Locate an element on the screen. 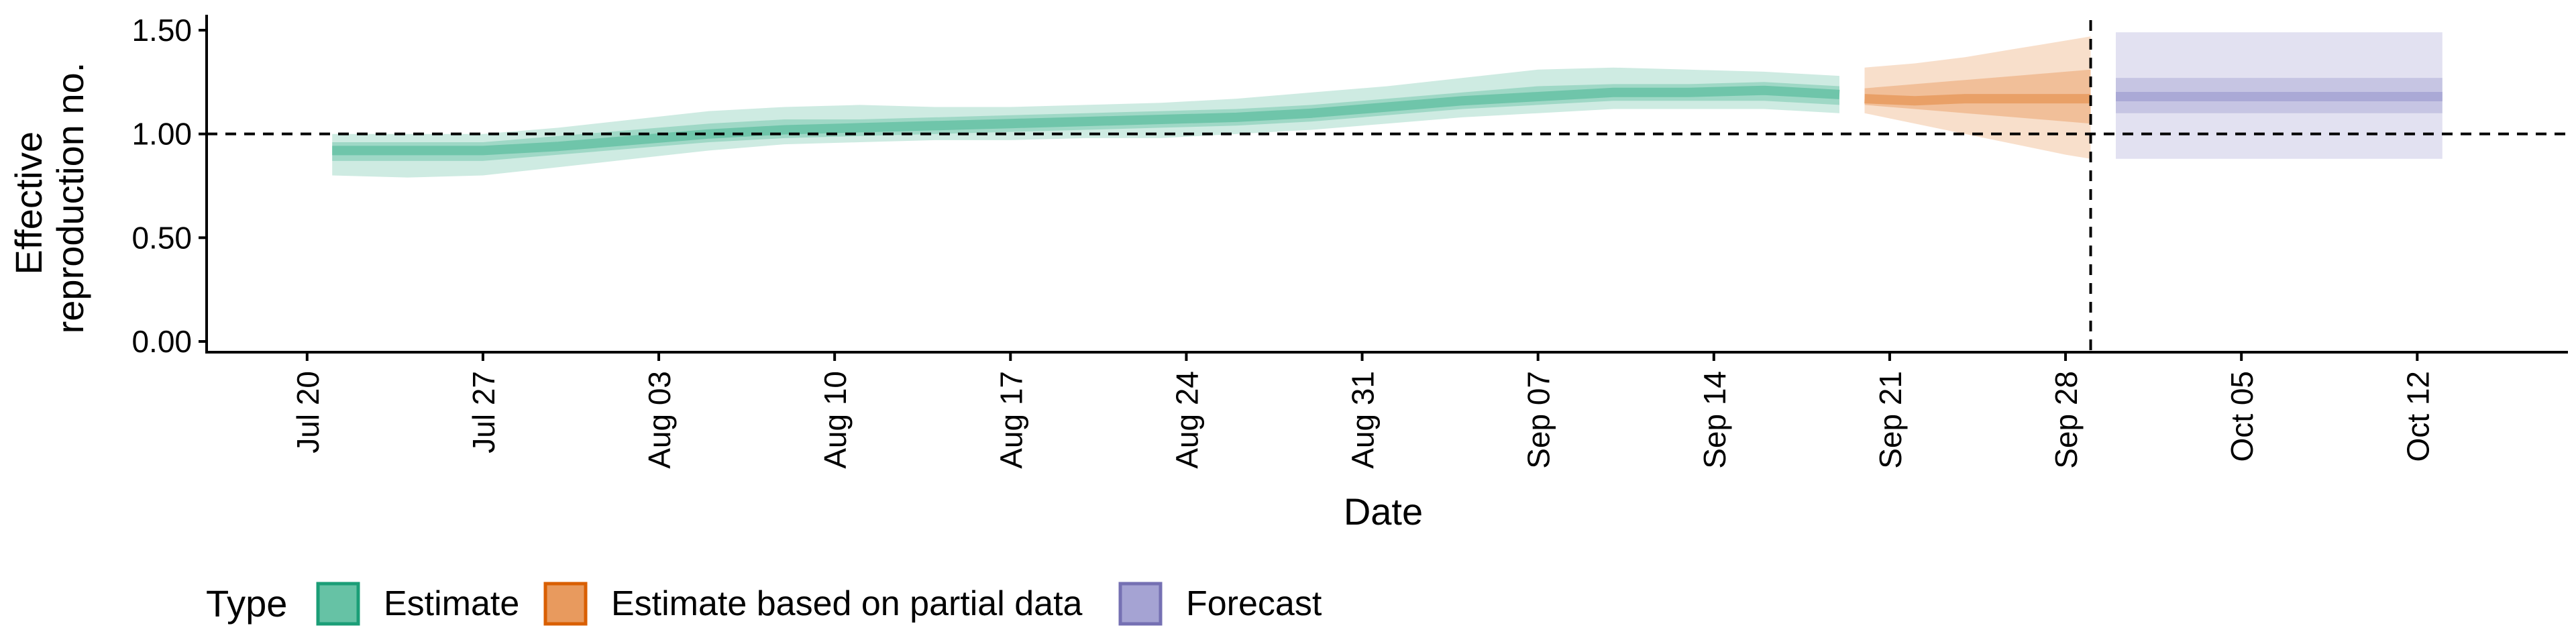 The width and height of the screenshot is (2576, 644). y-tick-label: 0.50 is located at coordinates (161, 237).